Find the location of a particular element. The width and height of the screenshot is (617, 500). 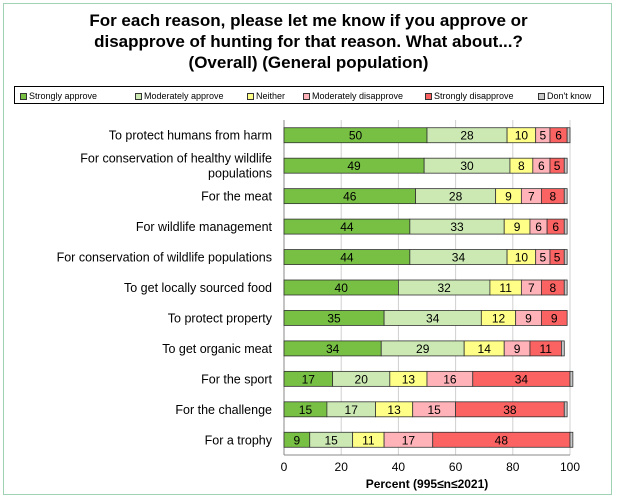

legend-item-strongly-disapprove: Strongly disapprove is located at coordinates (469, 96).